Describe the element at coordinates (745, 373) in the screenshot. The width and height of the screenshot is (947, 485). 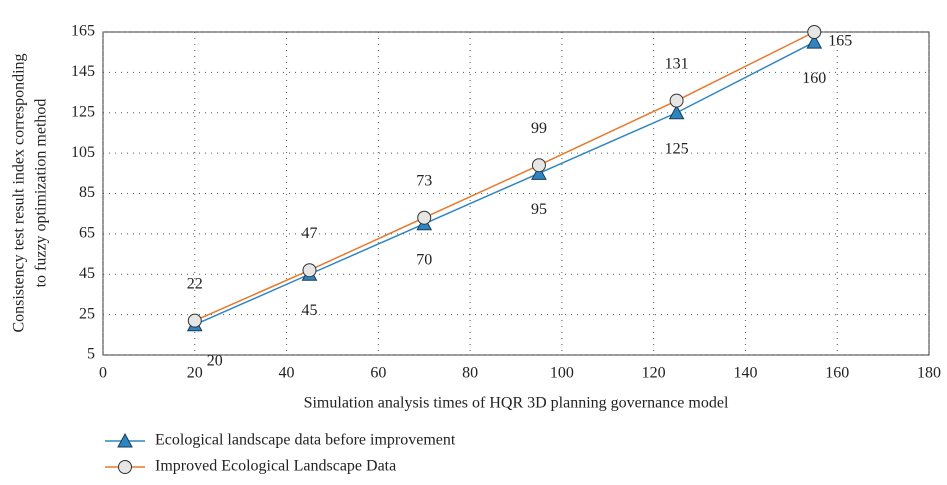
I see `x-tick-label: 140` at that location.